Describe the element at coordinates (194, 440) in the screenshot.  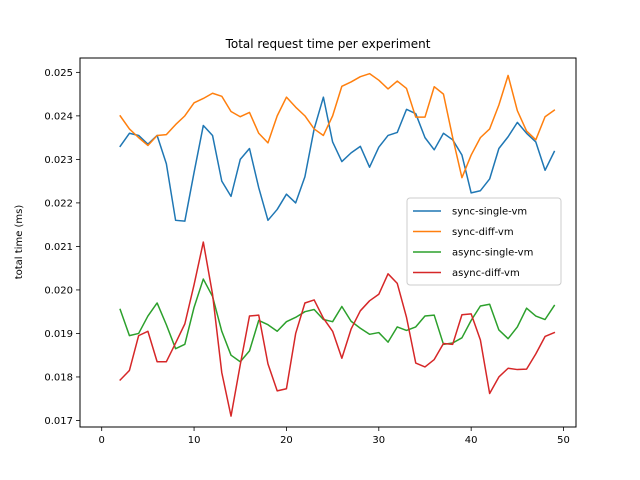
I see `x-tick-label: 10` at that location.